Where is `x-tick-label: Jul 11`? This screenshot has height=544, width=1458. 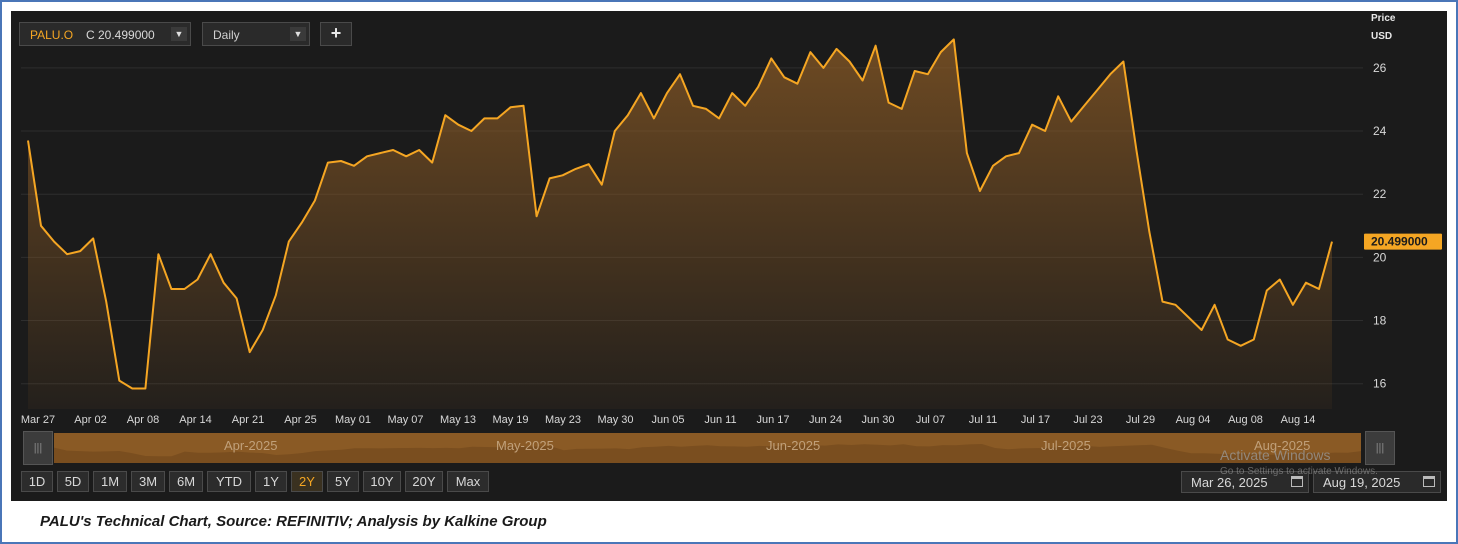
x-tick-label: Jul 11 is located at coordinates (983, 420).